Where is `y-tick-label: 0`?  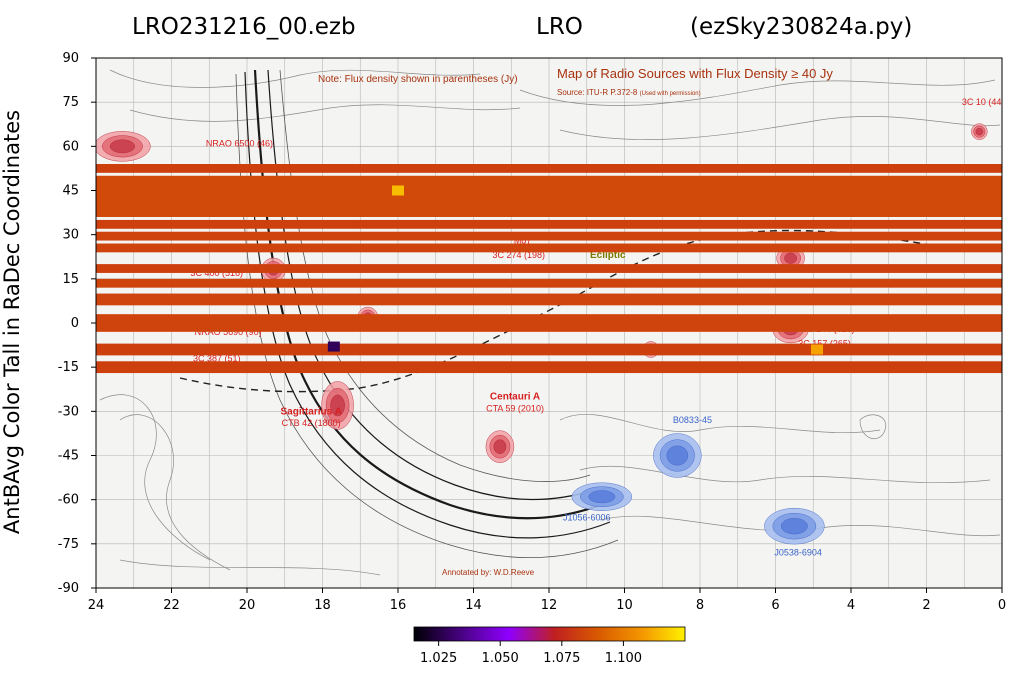 y-tick-label: 0 is located at coordinates (75, 323).